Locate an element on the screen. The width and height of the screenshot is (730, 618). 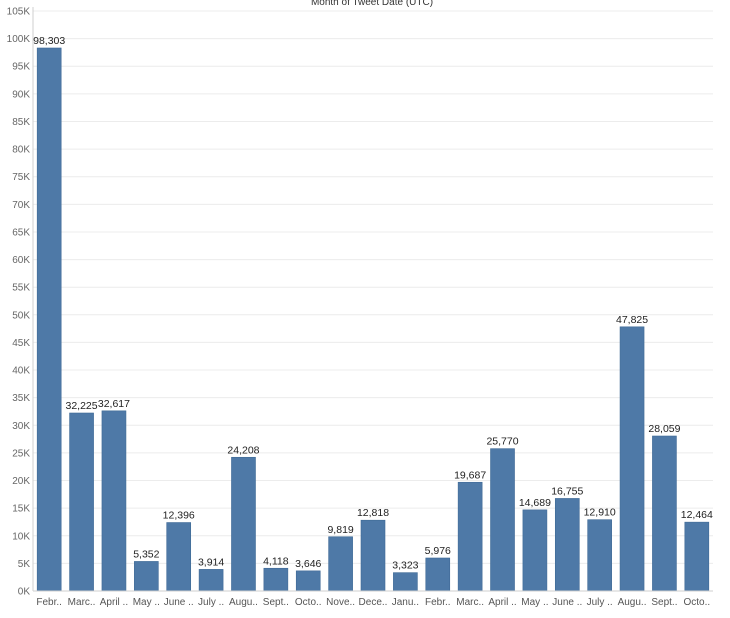
x-tick-label: Dece.. is located at coordinates (373, 602).